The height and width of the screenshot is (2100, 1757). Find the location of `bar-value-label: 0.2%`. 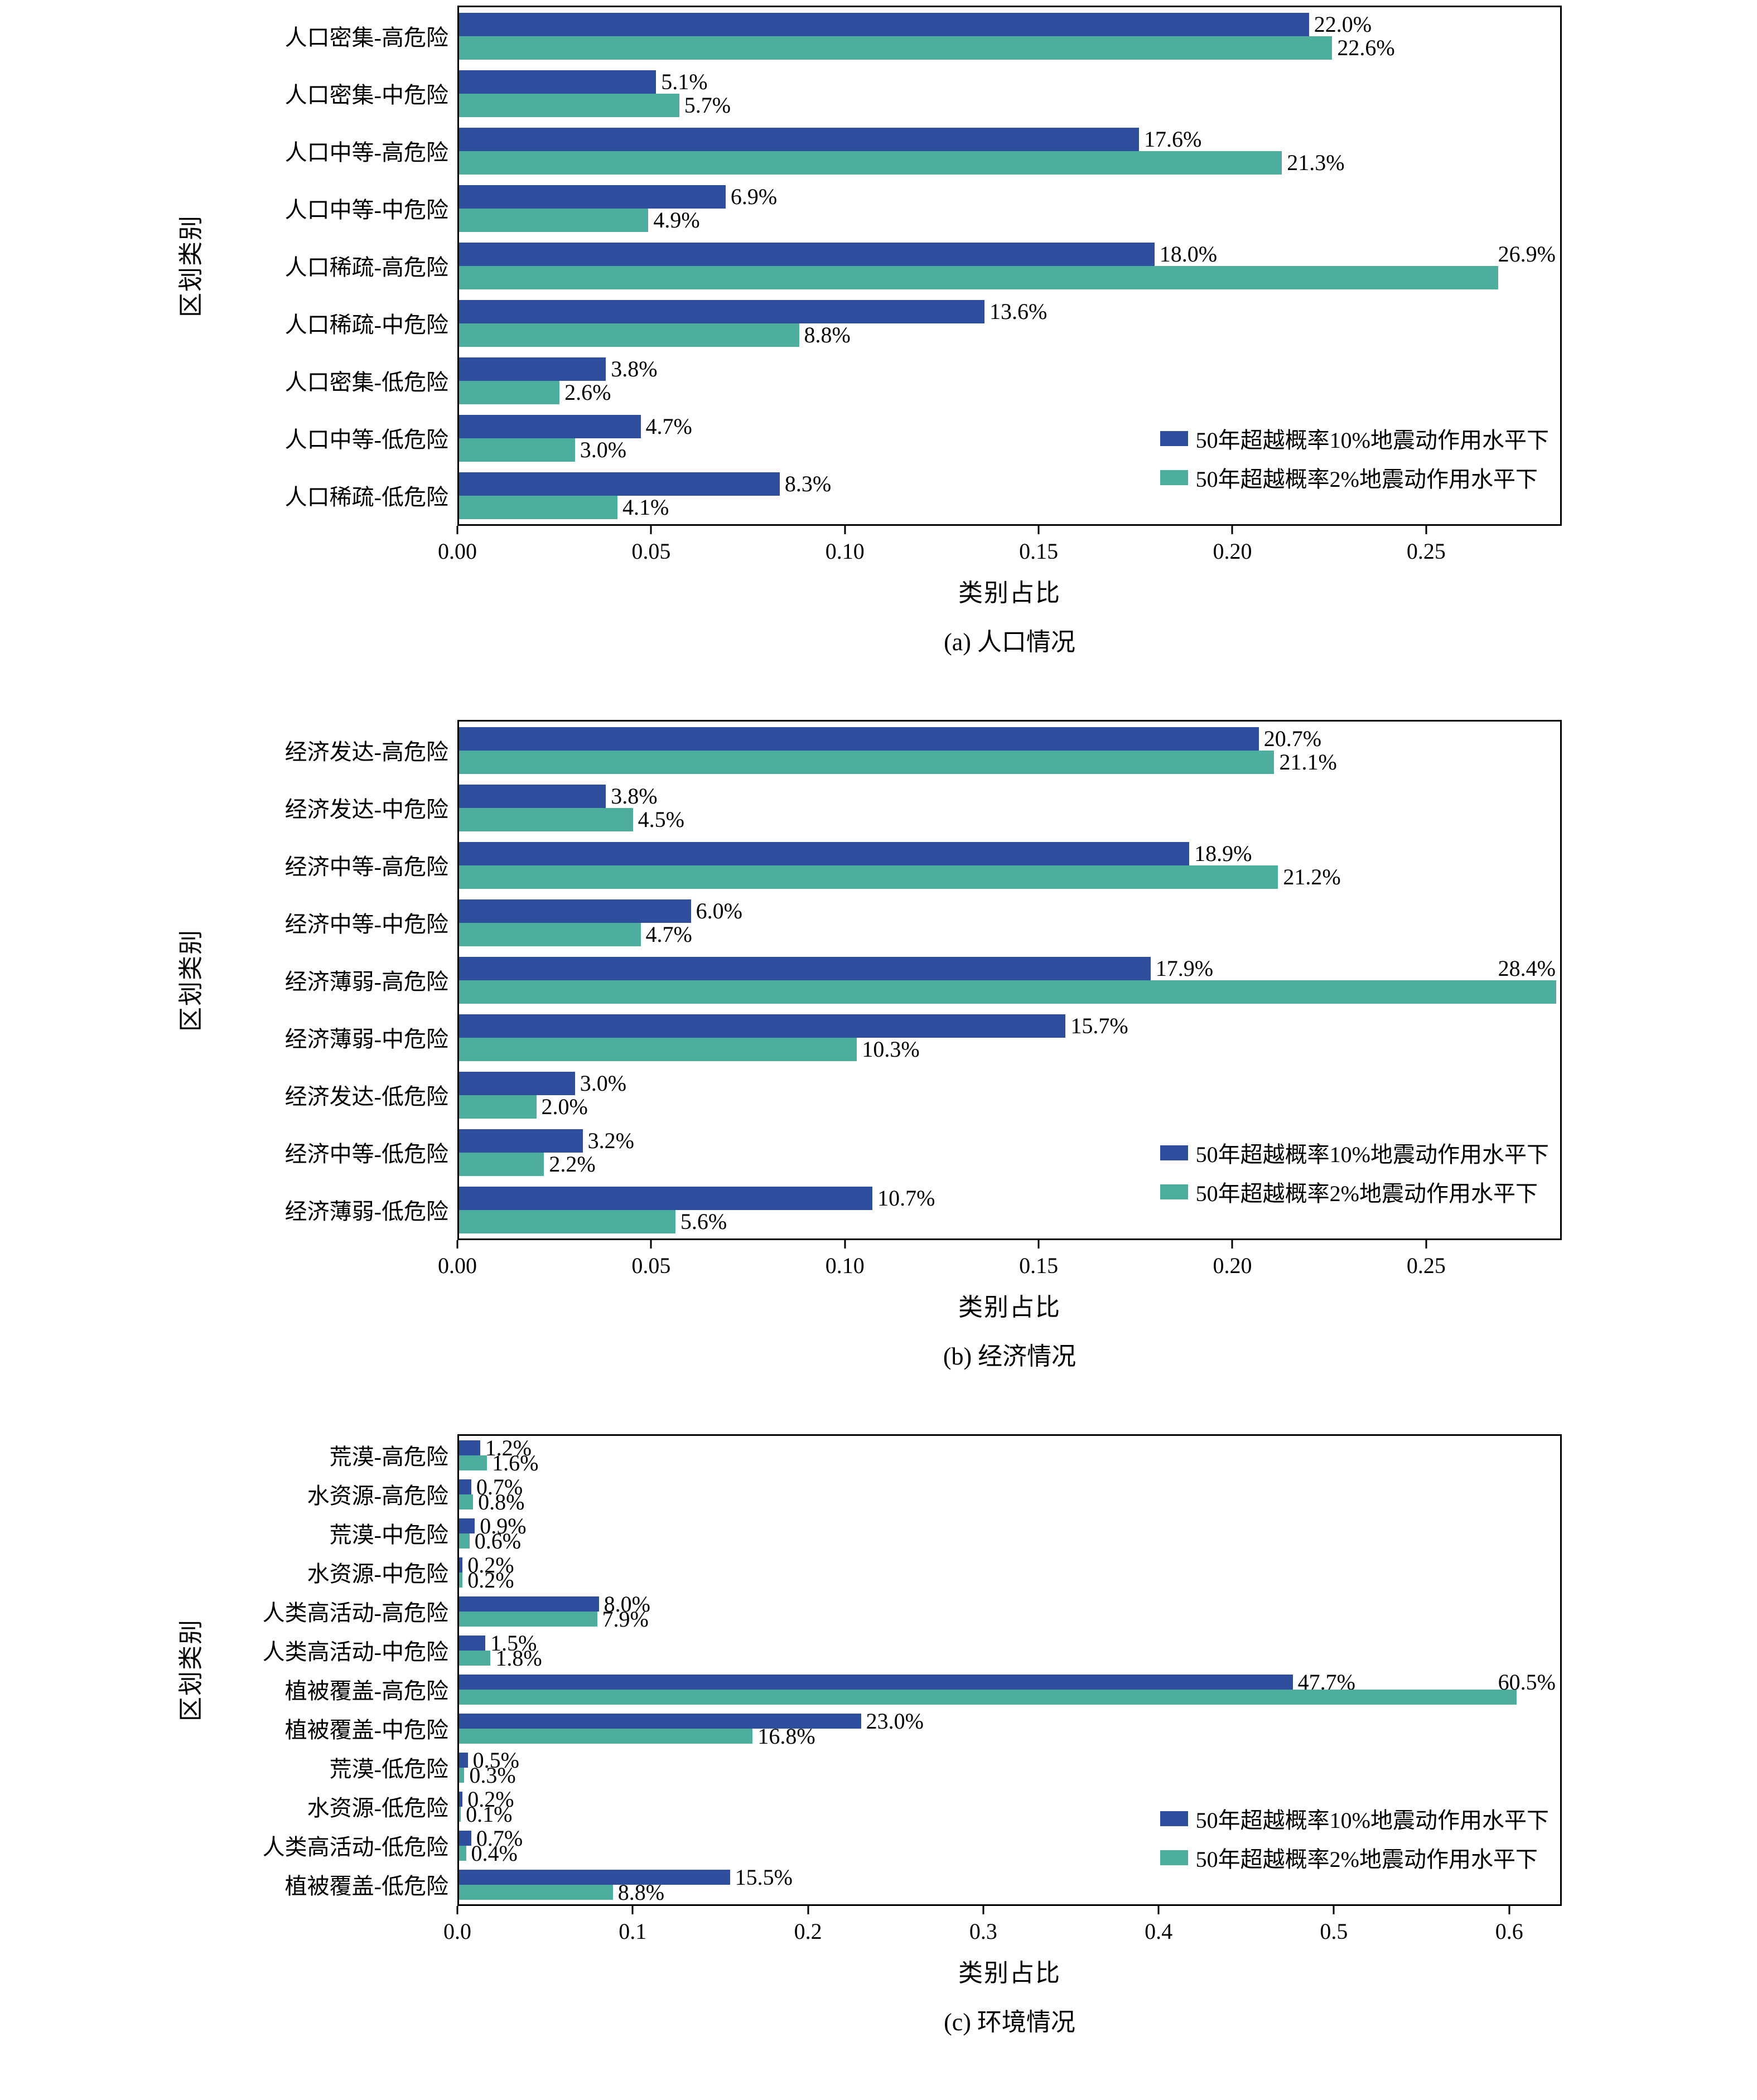

bar-value-label: 0.2% is located at coordinates (491, 1580).